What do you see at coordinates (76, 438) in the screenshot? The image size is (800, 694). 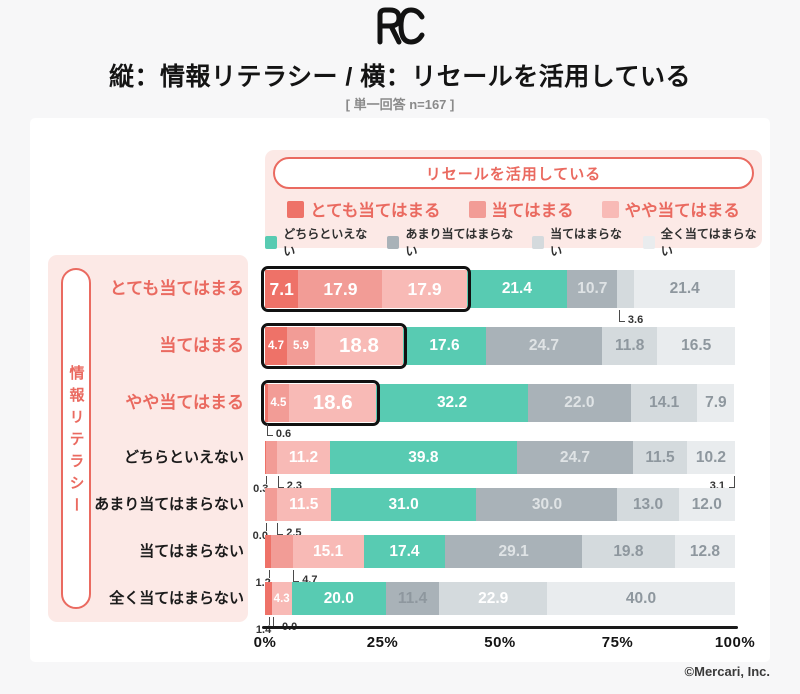 I see `y-axis-group-label: 情報リテラシー` at bounding box center [76, 438].